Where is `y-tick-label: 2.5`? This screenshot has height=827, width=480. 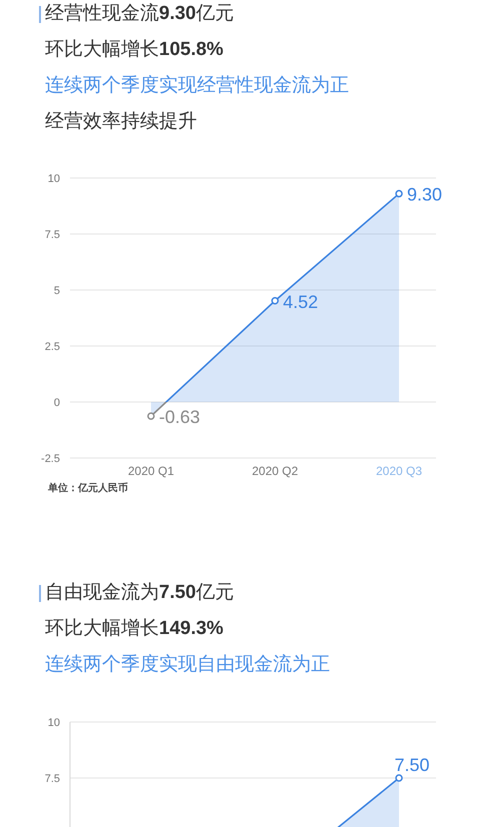 y-tick-label: 2.5 is located at coordinates (52, 346).